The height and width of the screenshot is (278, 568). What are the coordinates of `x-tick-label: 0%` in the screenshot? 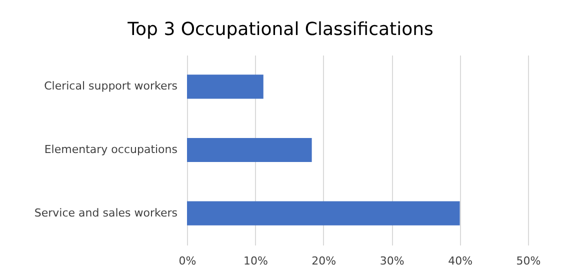 It's located at (187, 261).